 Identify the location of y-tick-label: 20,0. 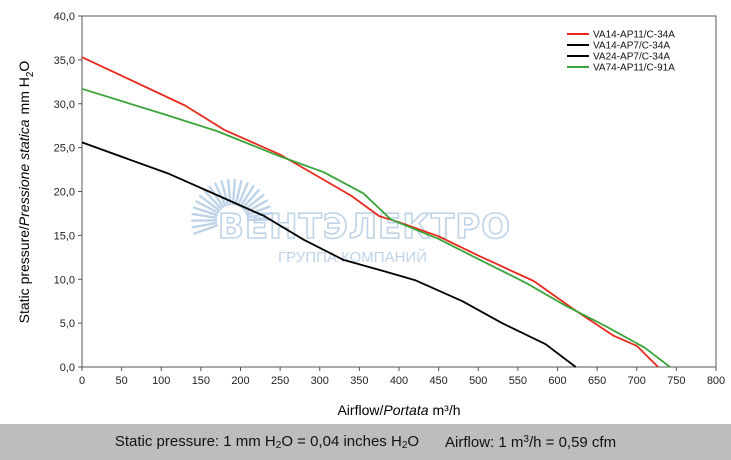
(64, 193).